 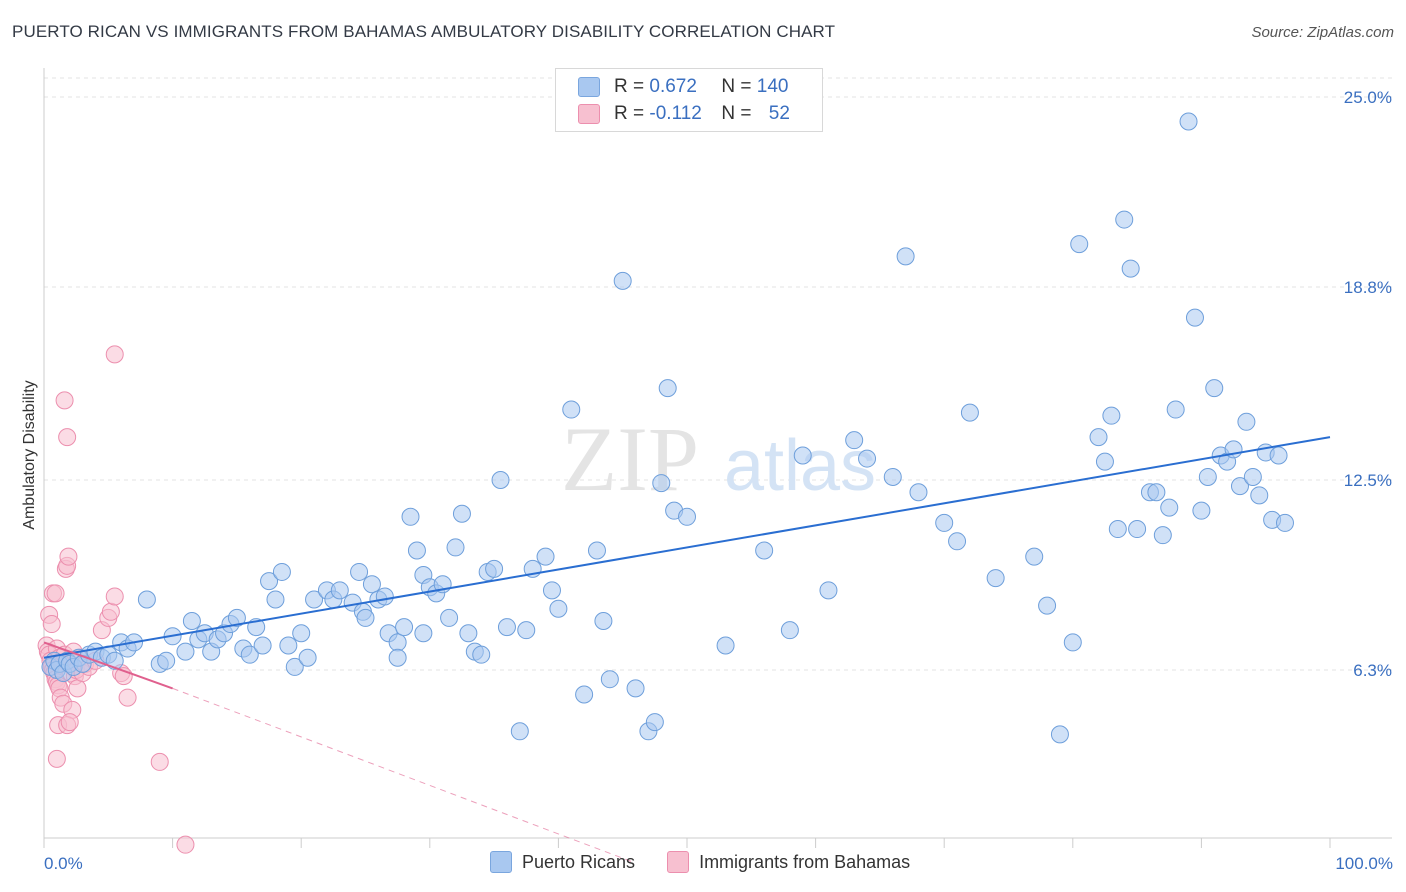 I want to click on y-tick-label: 12.5%, so click(x=1368, y=480).